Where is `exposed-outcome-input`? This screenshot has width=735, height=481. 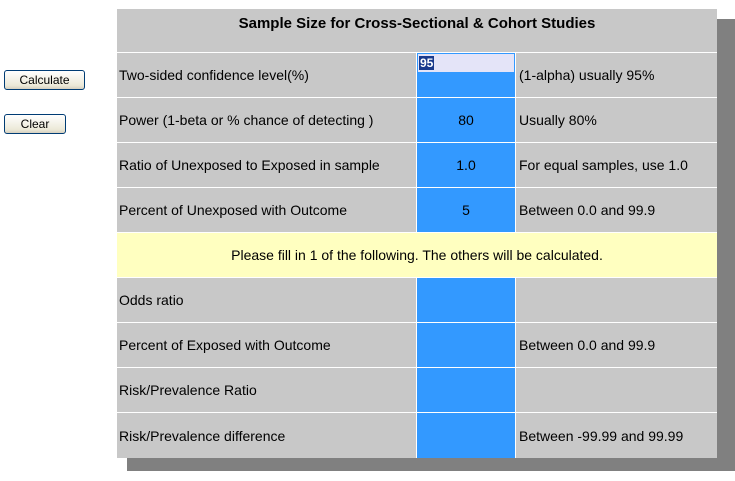 exposed-outcome-input is located at coordinates (466, 345).